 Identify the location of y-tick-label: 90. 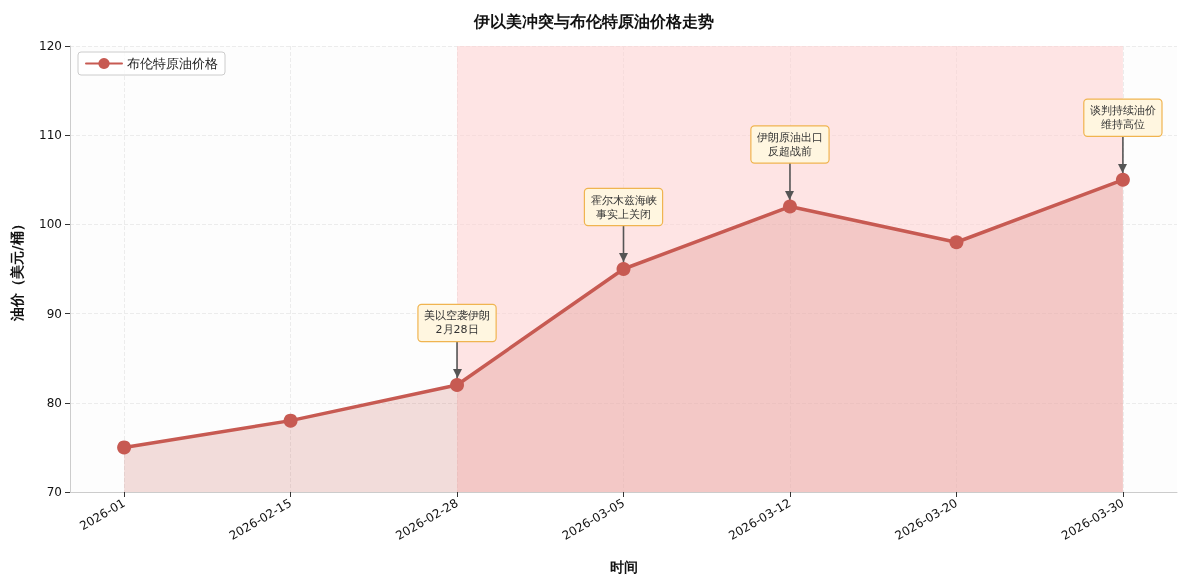
(54, 313).